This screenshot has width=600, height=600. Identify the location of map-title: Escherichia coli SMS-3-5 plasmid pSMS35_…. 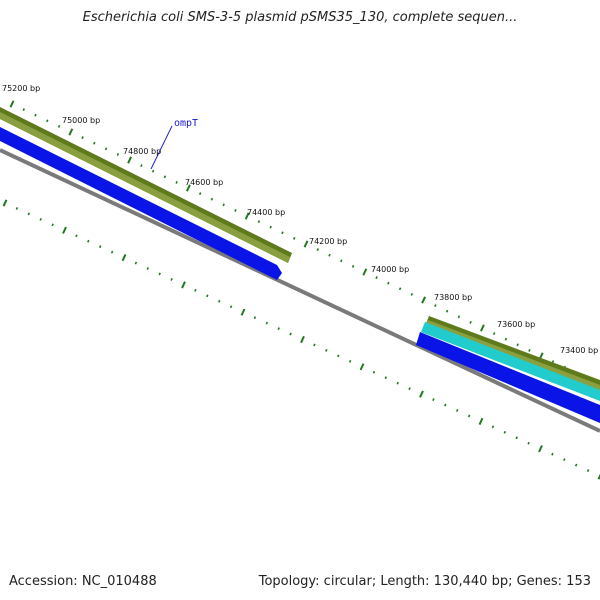
(300, 17).